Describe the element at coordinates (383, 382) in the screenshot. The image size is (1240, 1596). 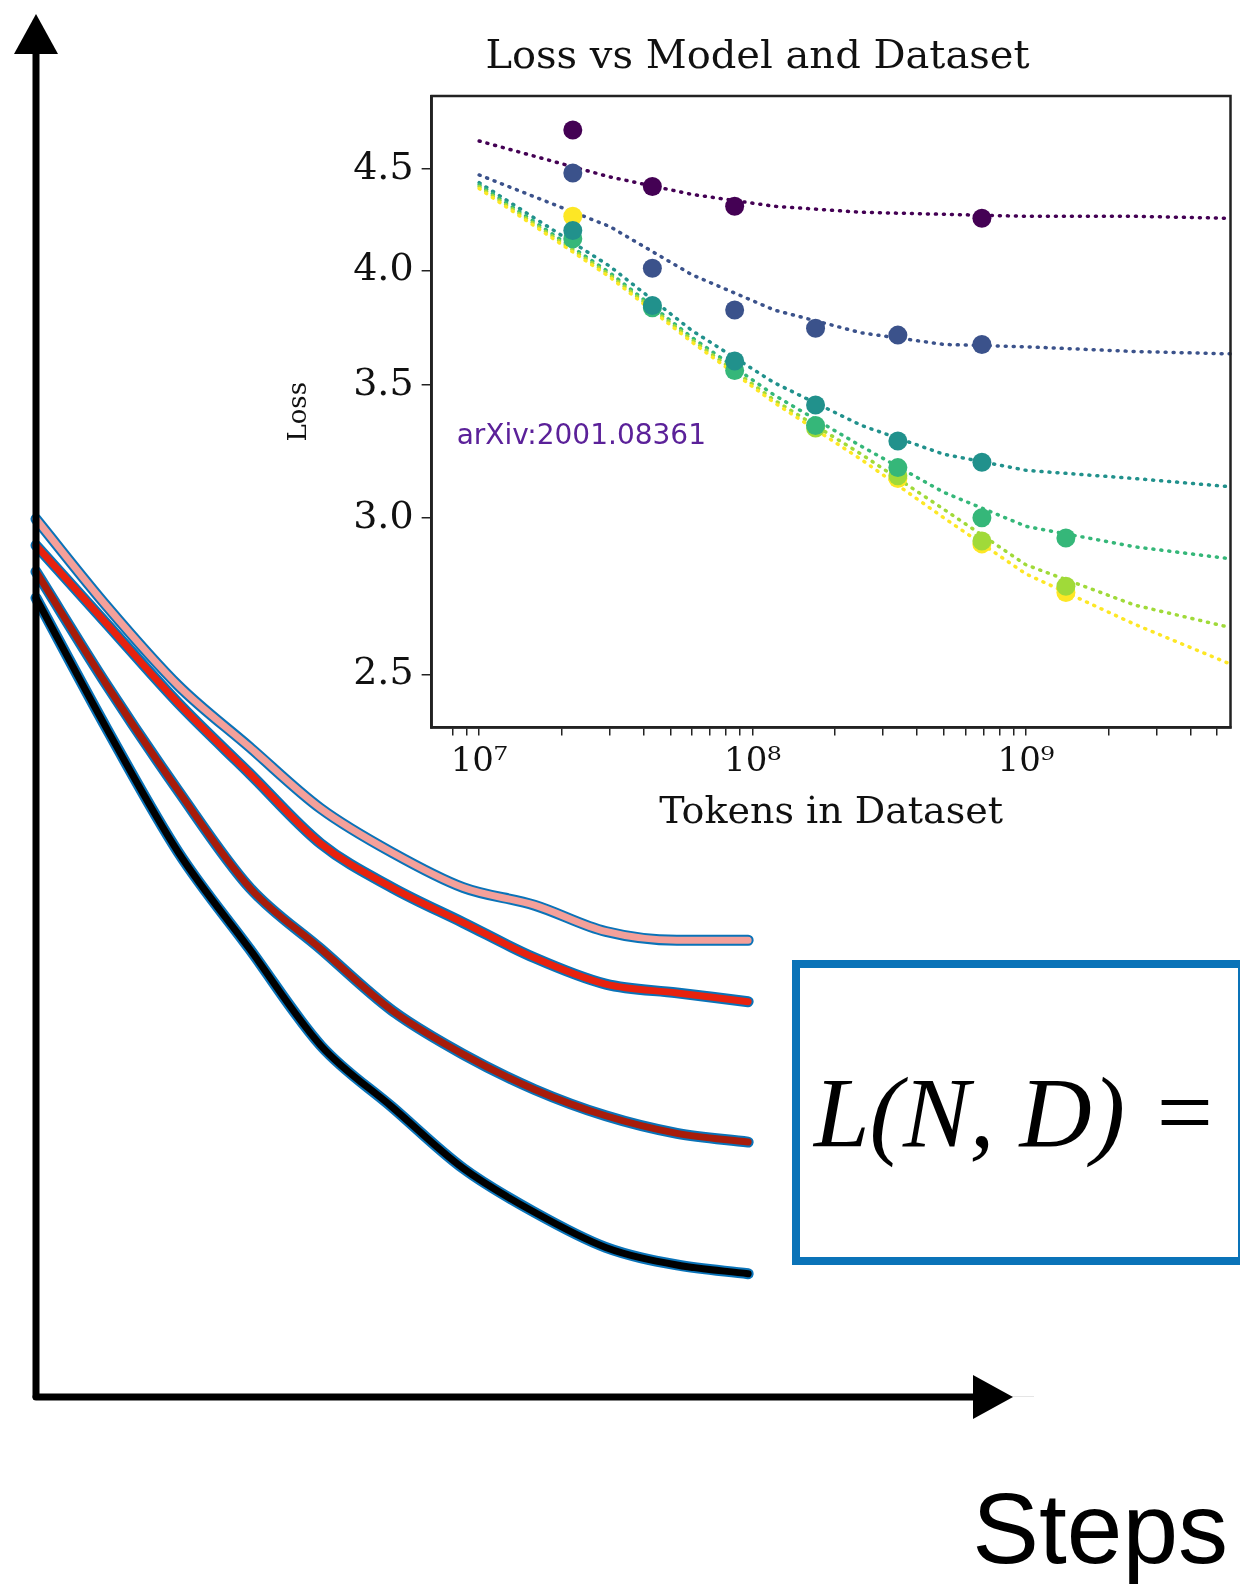
I see `y-tick-label: 3.5` at that location.